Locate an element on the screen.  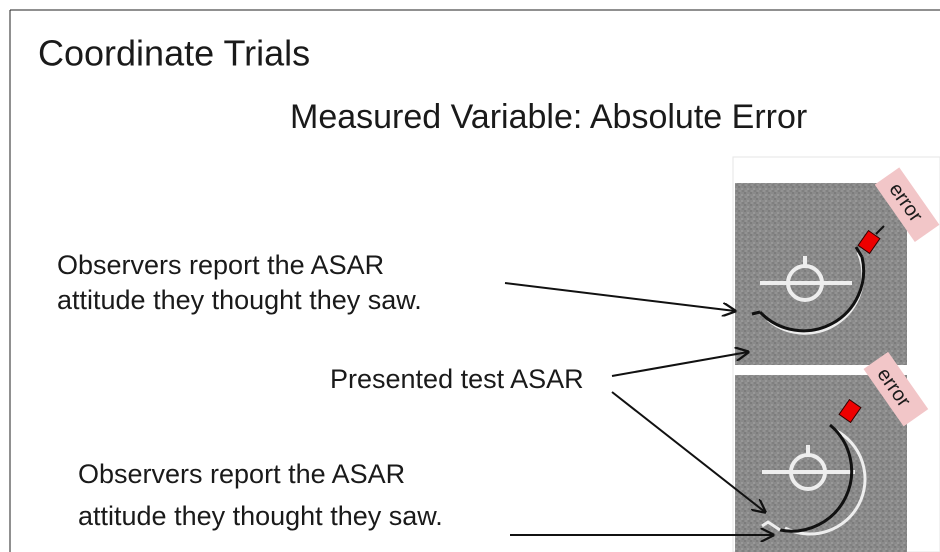
label: Presented test ASAR is located at coordinates (457, 379).